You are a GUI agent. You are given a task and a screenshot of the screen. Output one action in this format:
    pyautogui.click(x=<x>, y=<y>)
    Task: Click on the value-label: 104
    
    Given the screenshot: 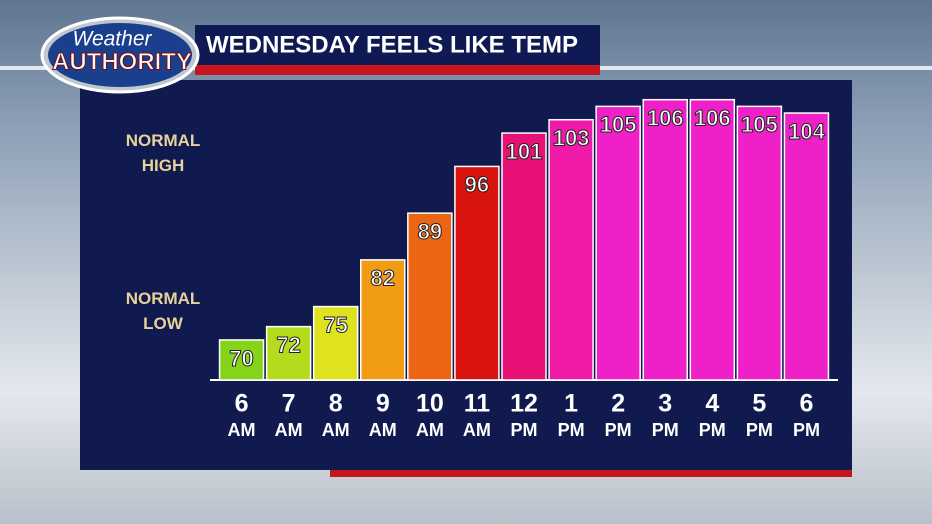 What is the action you would take?
    pyautogui.click(x=806, y=131)
    